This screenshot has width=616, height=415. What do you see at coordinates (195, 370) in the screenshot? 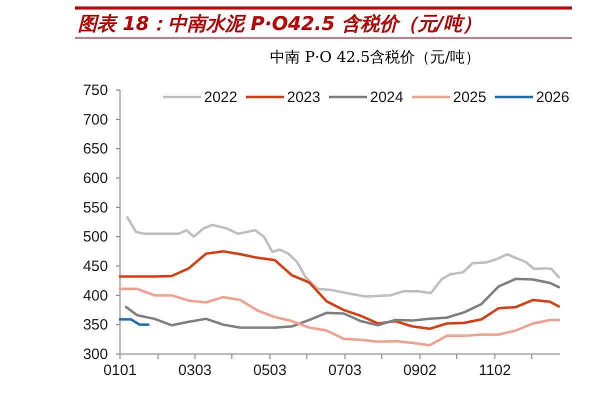
I see `x-tick-label: 0303` at bounding box center [195, 370].